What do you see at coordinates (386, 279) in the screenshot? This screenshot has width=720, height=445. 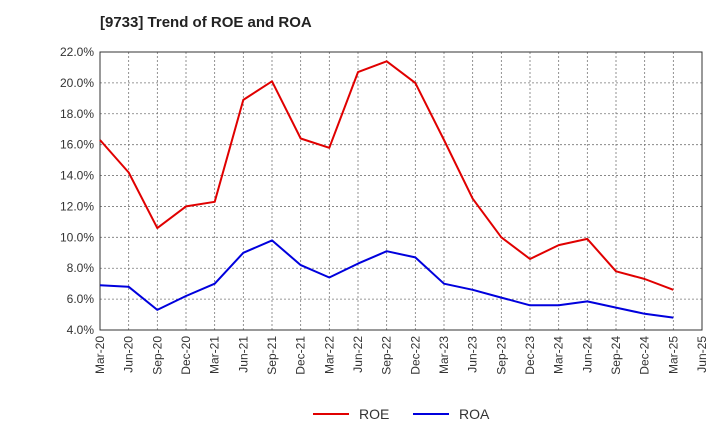 I see `series-line-roa` at bounding box center [386, 279].